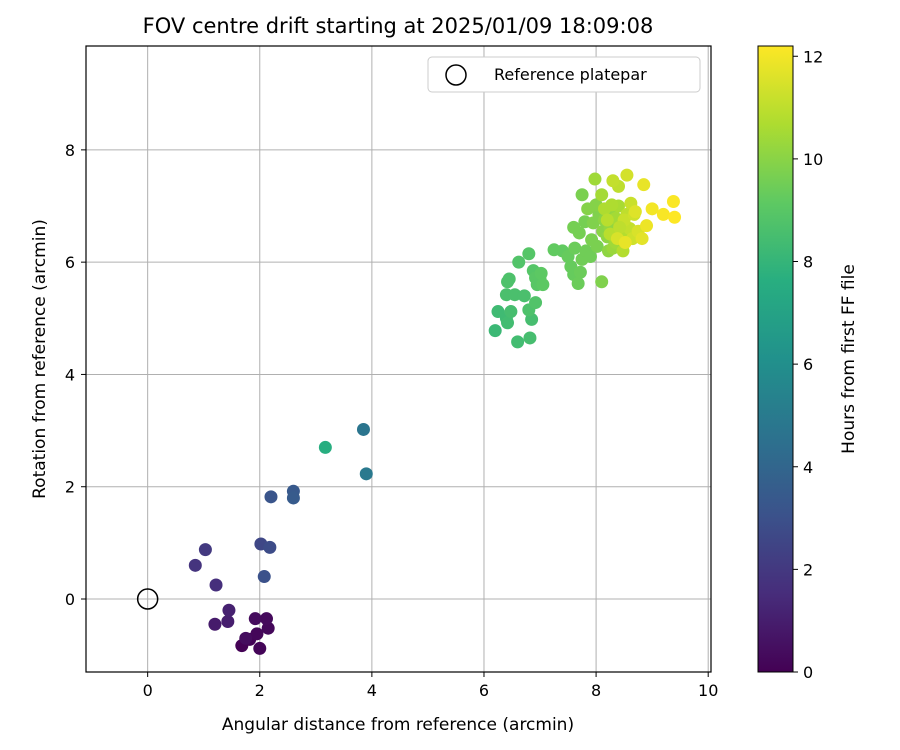 The image size is (900, 750). Describe the element at coordinates (430, 686) in the screenshot. I see `x-axis-ticks: 0 2 4 6 8 10` at that location.